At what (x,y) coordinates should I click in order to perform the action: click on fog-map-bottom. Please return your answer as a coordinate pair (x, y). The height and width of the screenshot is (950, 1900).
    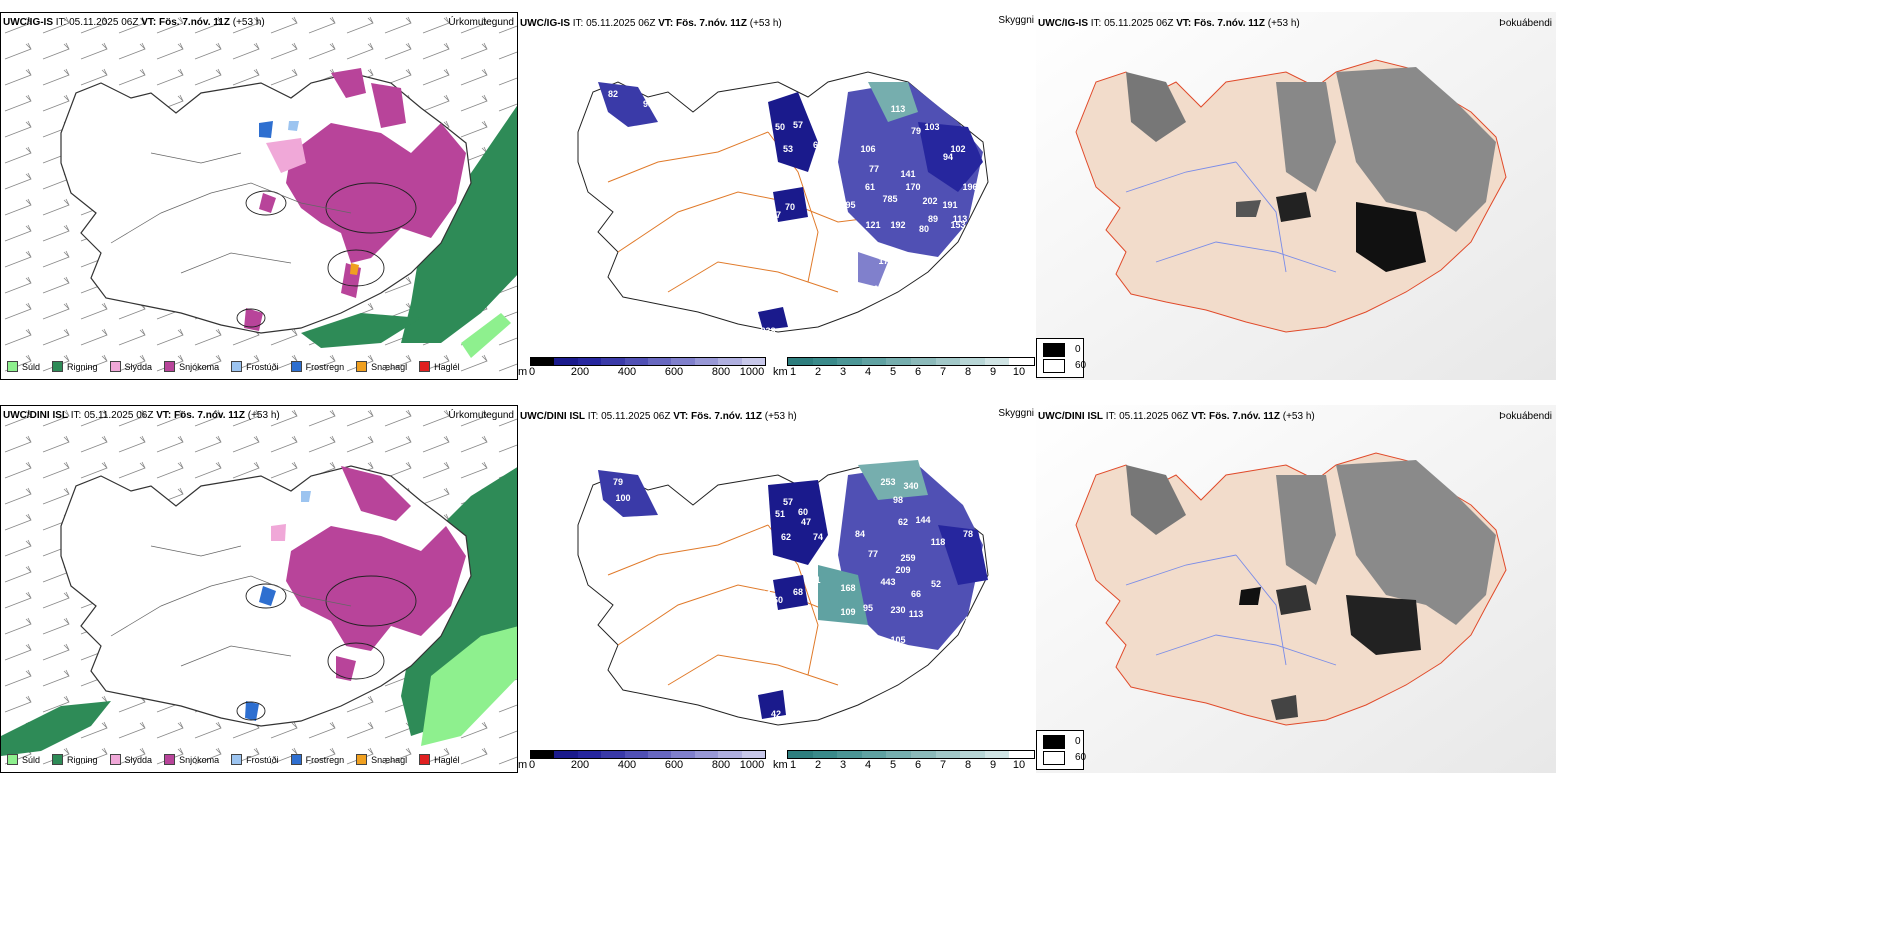
    Looking at the image, I should click on (1296, 589).